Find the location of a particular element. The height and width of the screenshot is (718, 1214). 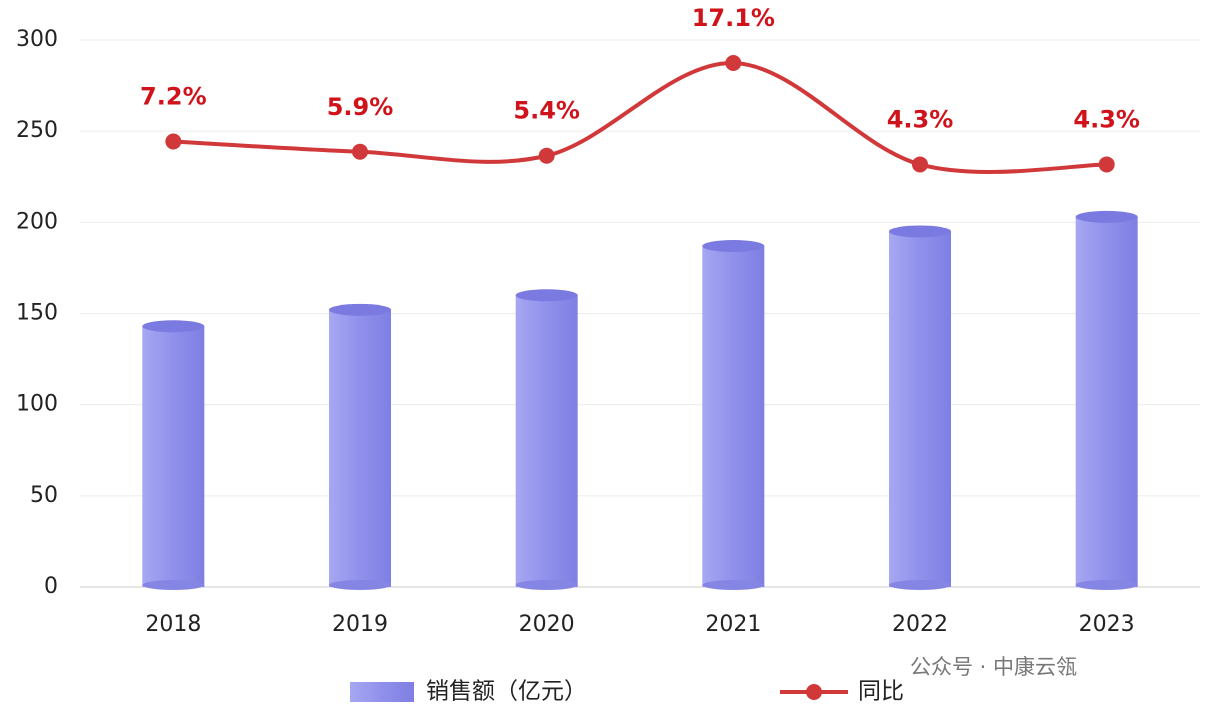

x-tick-label: 2019 is located at coordinates (360, 624).